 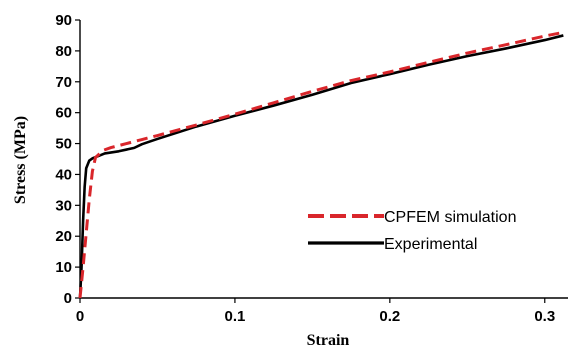 I want to click on y-tick-label: 50, so click(x=63, y=144).